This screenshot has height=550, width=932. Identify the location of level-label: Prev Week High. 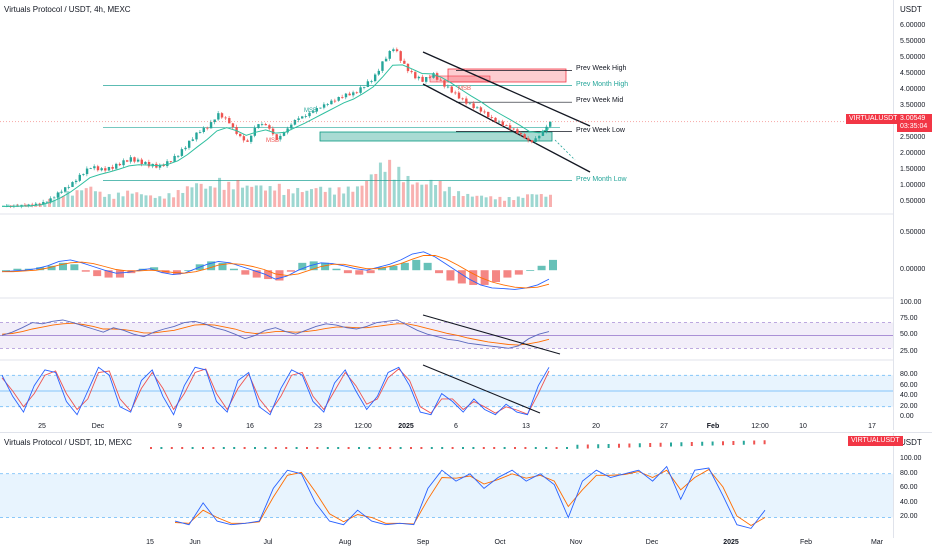
(601, 69).